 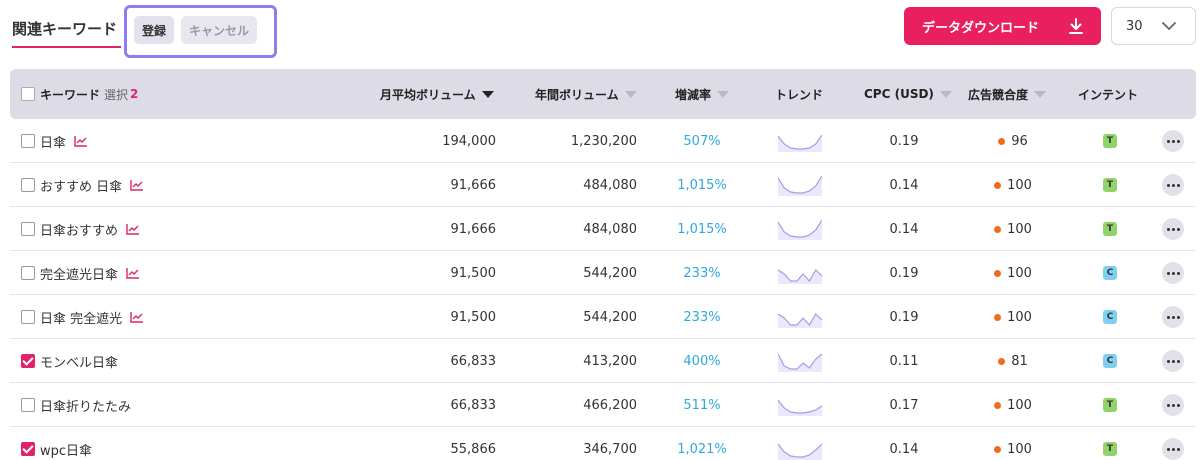 I want to click on growth-cell: 233%, so click(x=702, y=317).